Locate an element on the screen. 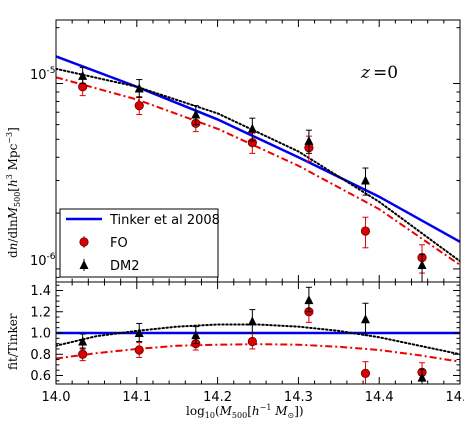 Image resolution: width=464 pixels, height=428 pixels. bottom-ytick-labels: 0.6 0.8 1.0 1.2 1.4 is located at coordinates (40, 334).